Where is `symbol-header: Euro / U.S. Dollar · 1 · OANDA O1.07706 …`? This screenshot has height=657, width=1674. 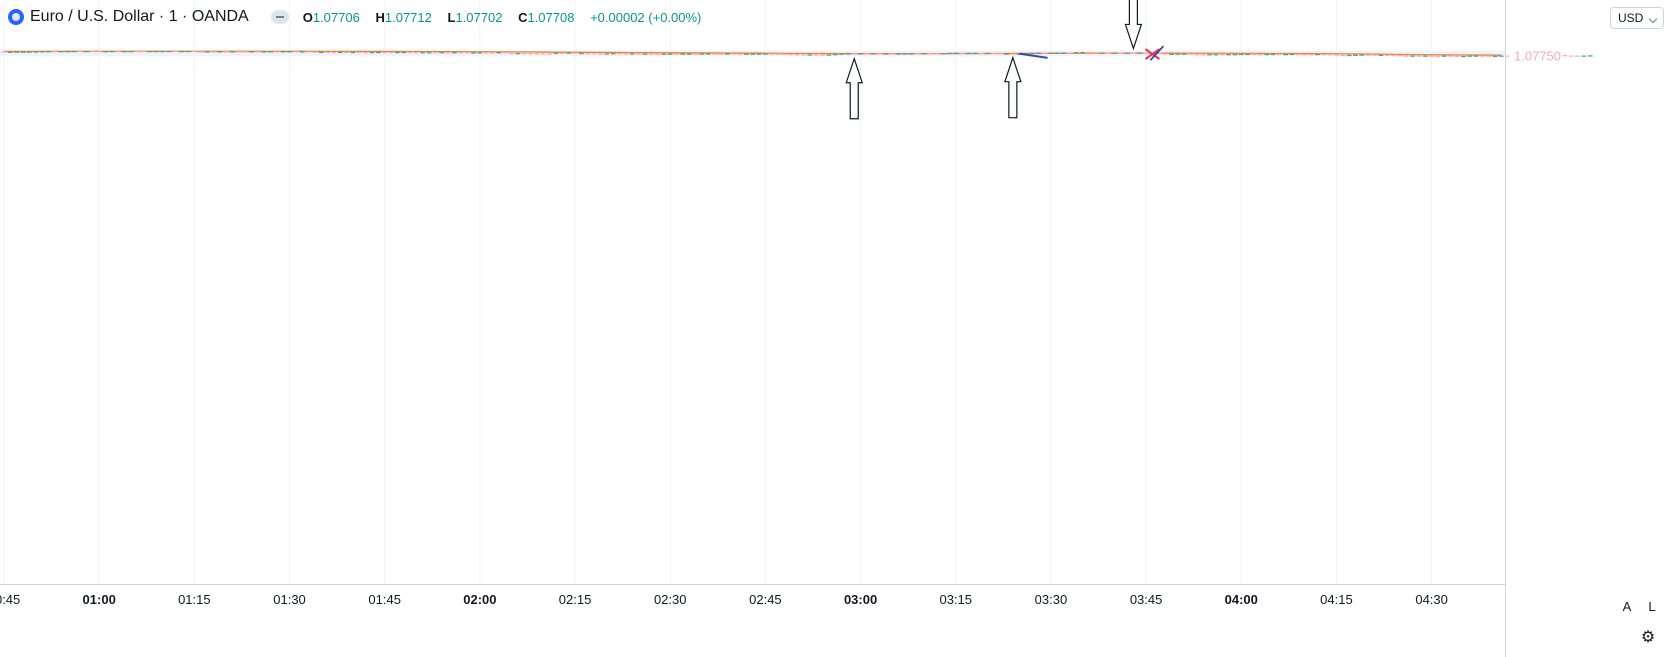
symbol-header: Euro / U.S. Dollar · 1 · OANDA O1.07706 … is located at coordinates (357, 17).